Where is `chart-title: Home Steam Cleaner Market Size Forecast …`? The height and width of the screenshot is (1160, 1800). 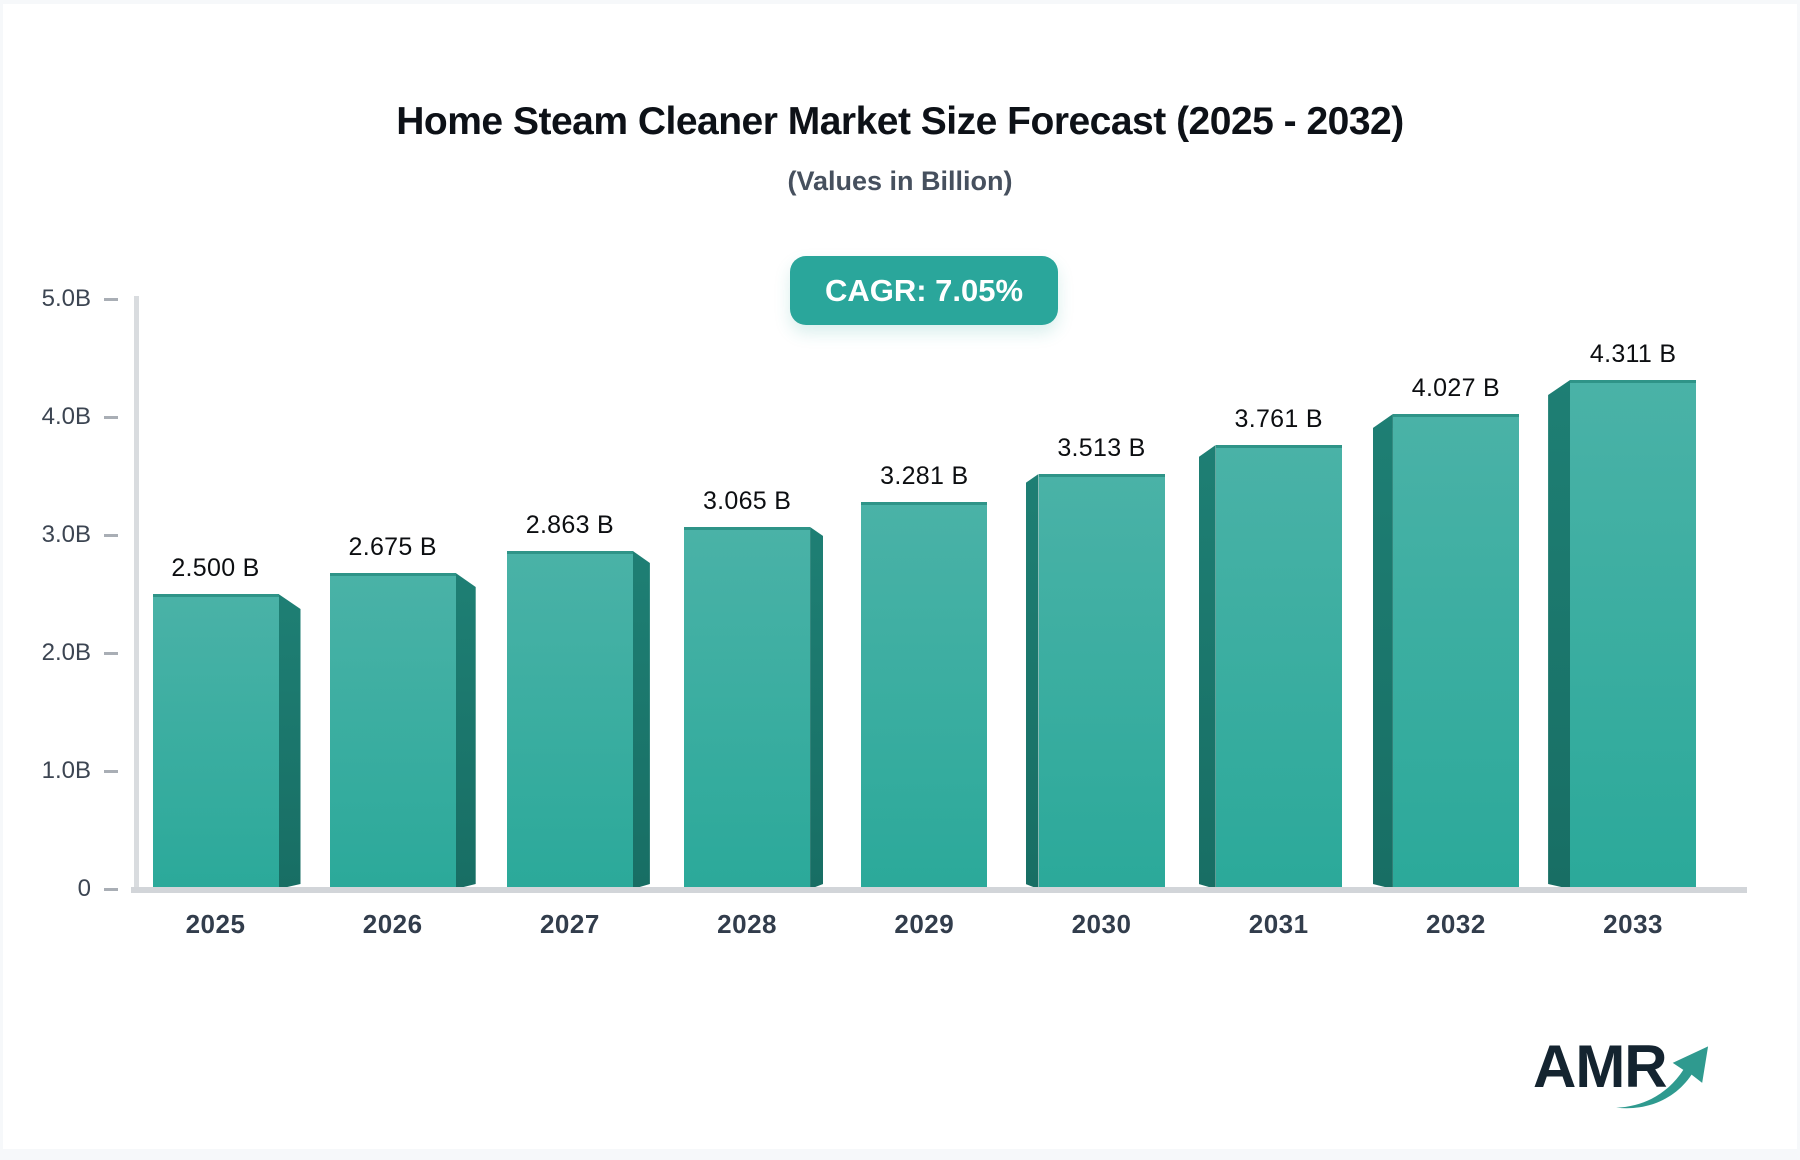 chart-title: Home Steam Cleaner Market Size Forecast … is located at coordinates (900, 121).